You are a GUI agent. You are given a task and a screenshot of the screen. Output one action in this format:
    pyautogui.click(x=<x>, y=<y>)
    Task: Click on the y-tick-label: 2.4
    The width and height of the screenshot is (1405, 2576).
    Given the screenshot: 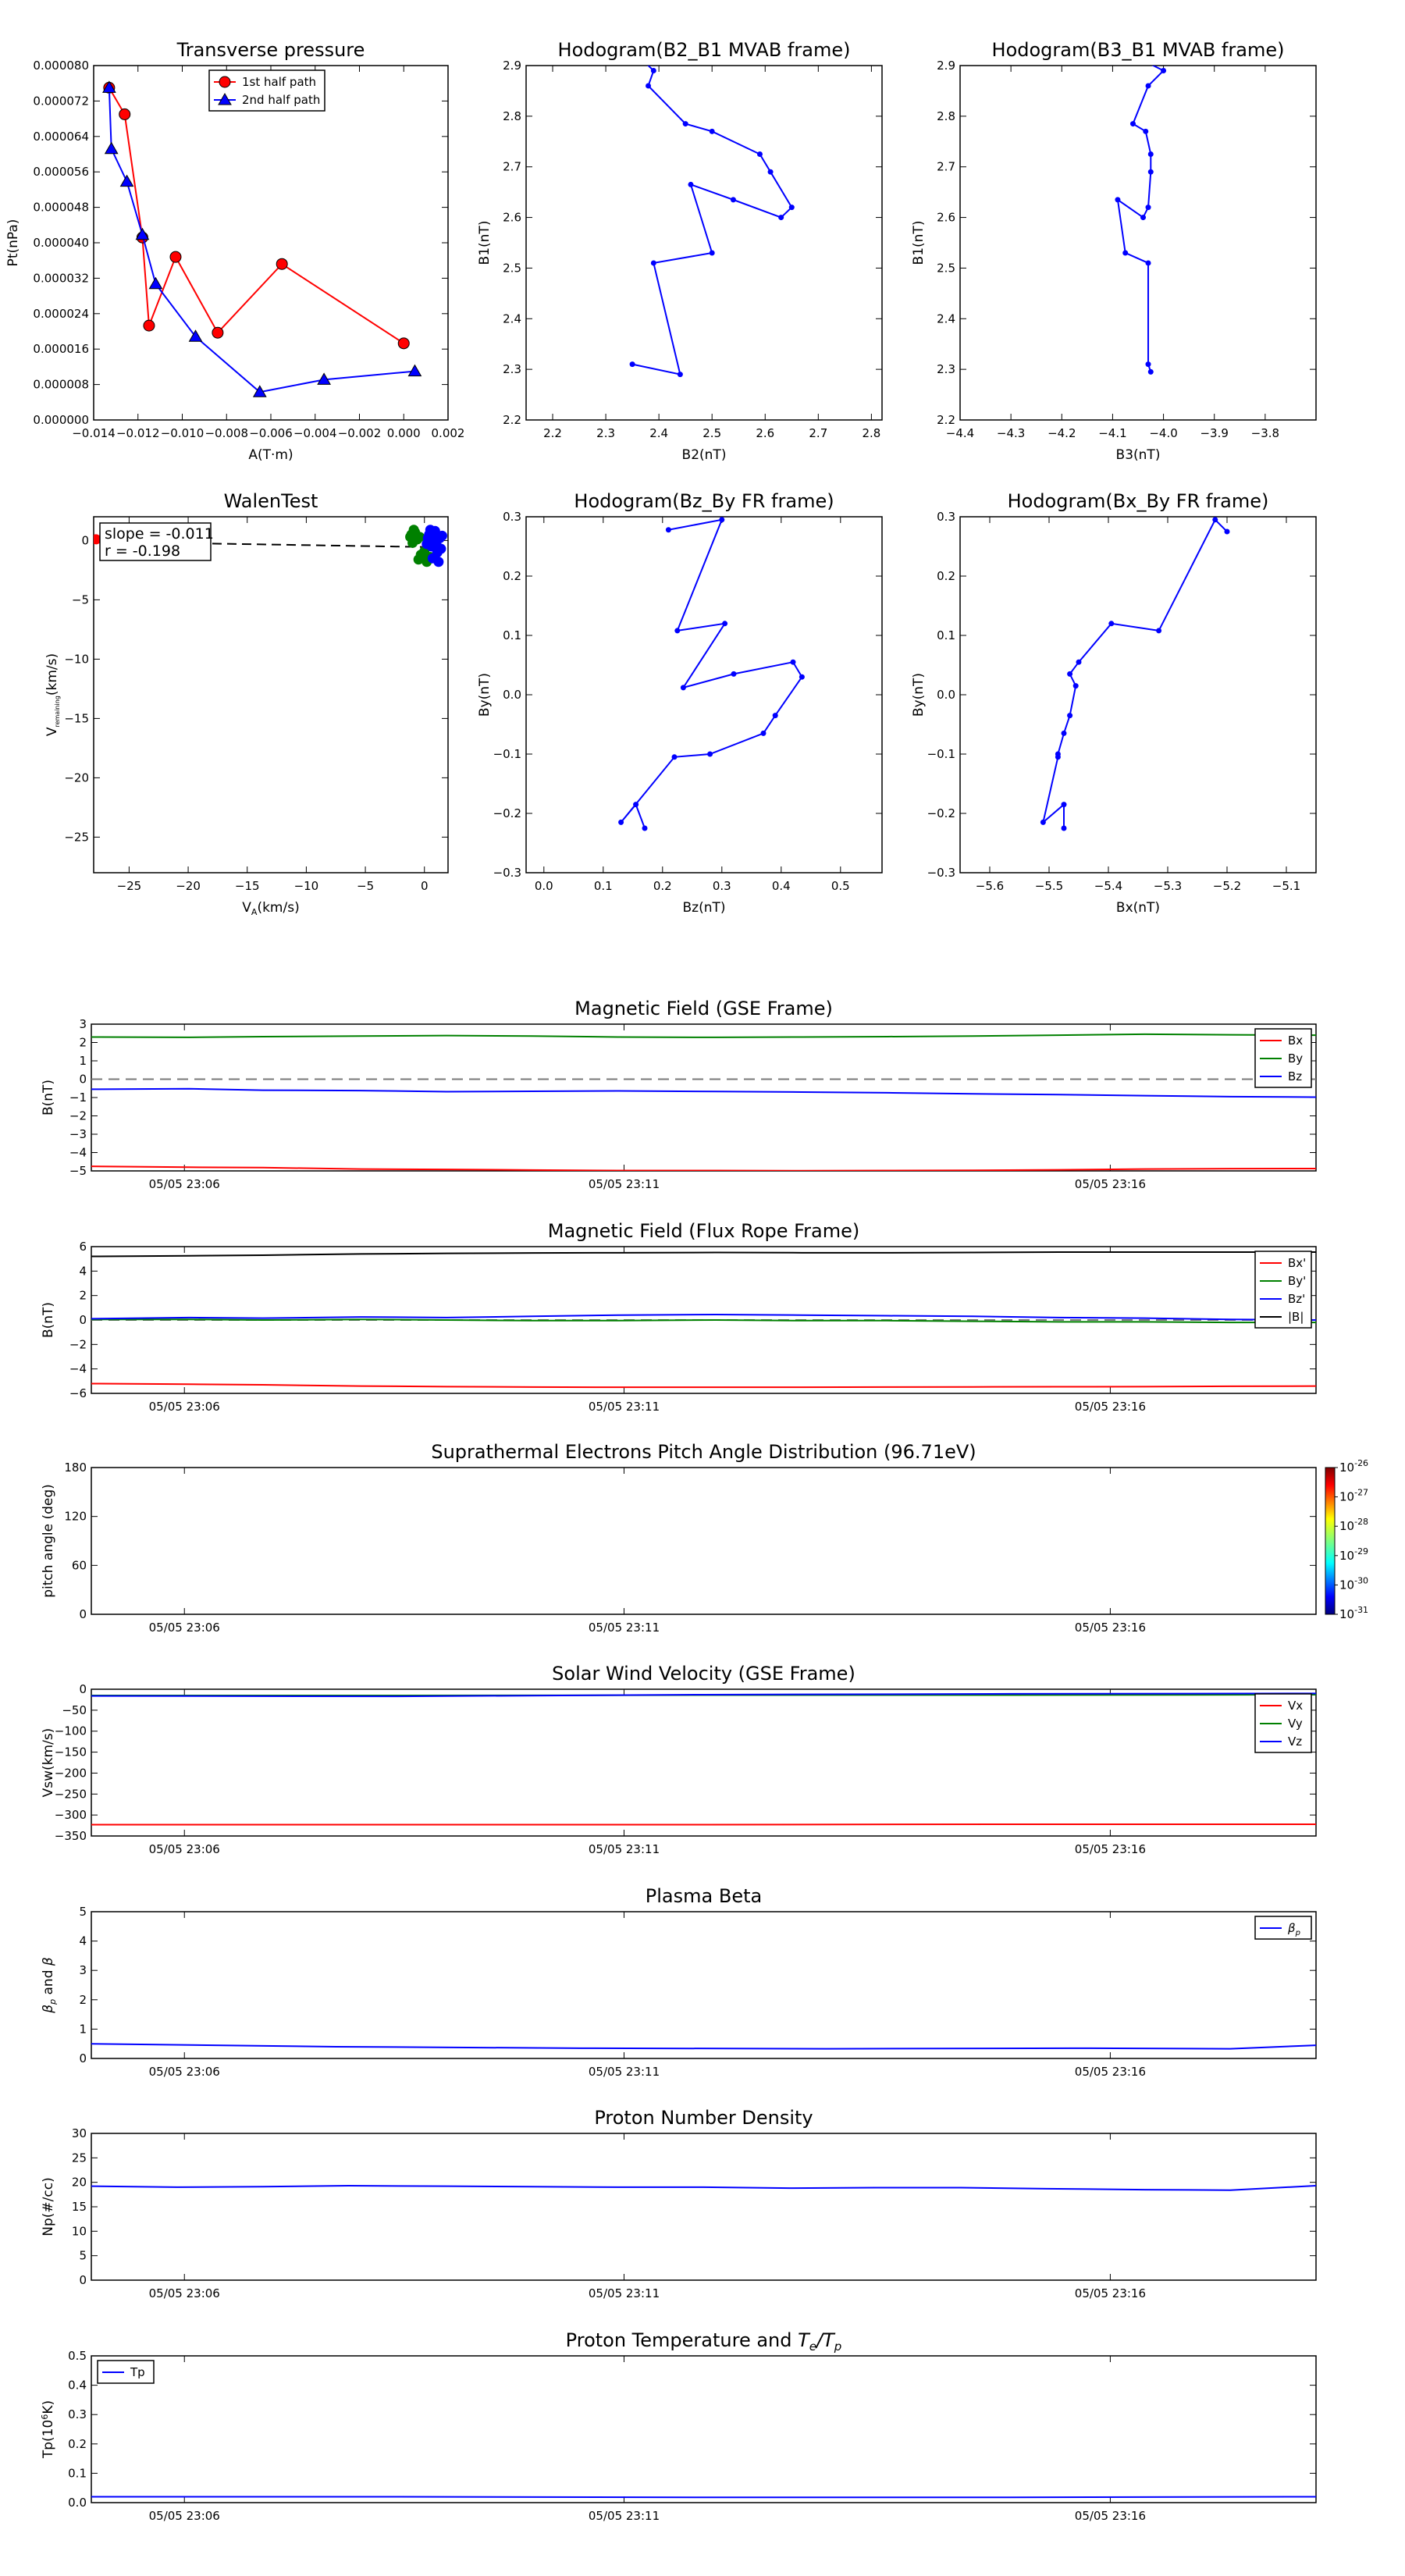 What is the action you would take?
    pyautogui.click(x=512, y=318)
    